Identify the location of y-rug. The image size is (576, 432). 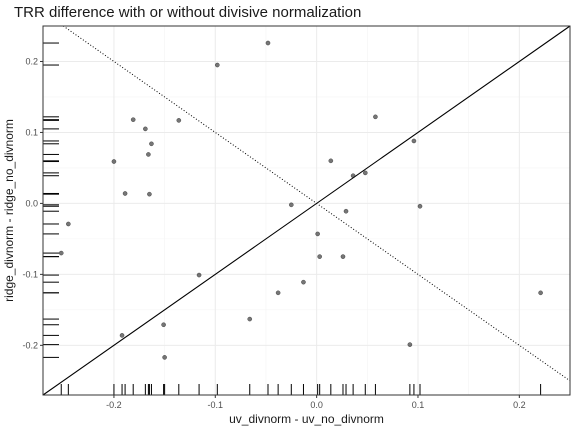
(51, 200).